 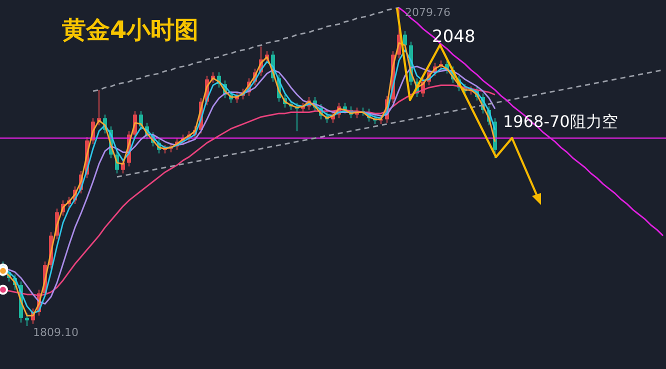 What do you see at coordinates (130, 30) in the screenshot?
I see `chart-title: 黄金4小时图` at bounding box center [130, 30].